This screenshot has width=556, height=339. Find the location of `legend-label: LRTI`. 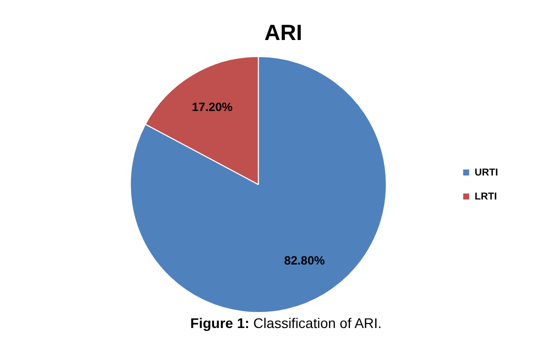

legend-label: LRTI is located at coordinates (486, 196).